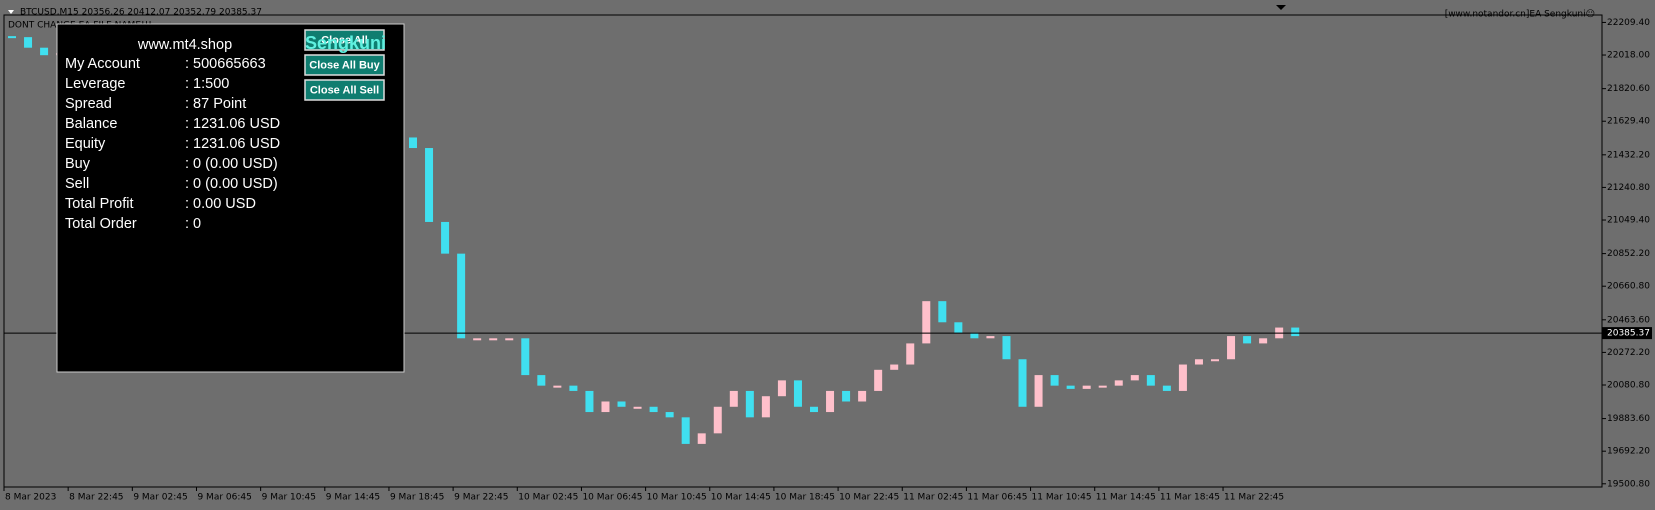 Image resolution: width=1655 pixels, height=510 pixels. Describe the element at coordinates (933, 498) in the screenshot. I see `x-tick-label: 11 Mar 02:45` at that location.